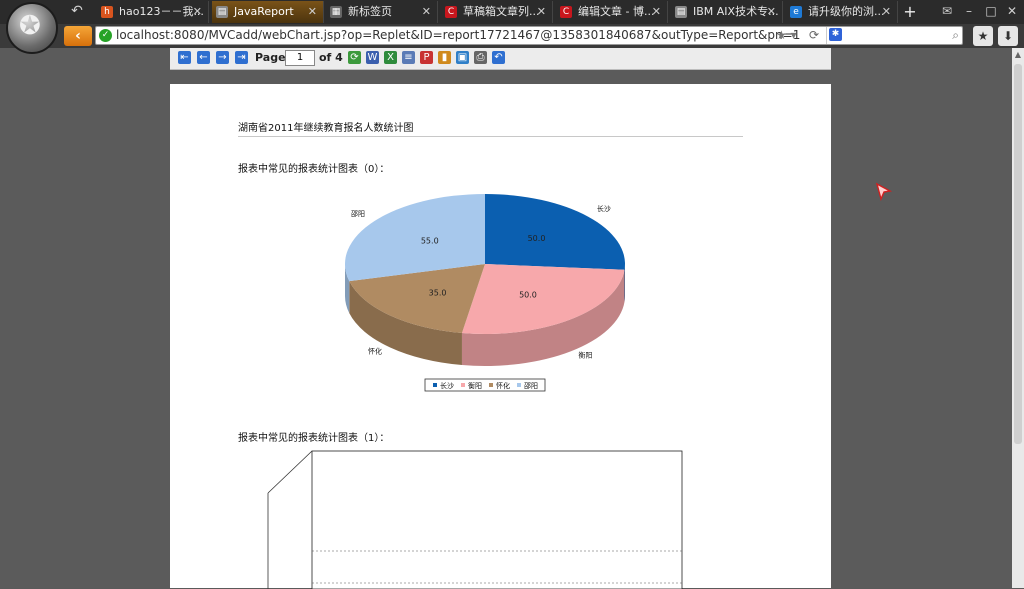 The image size is (1024, 589). I want to click on ie-icon: e, so click(796, 12).